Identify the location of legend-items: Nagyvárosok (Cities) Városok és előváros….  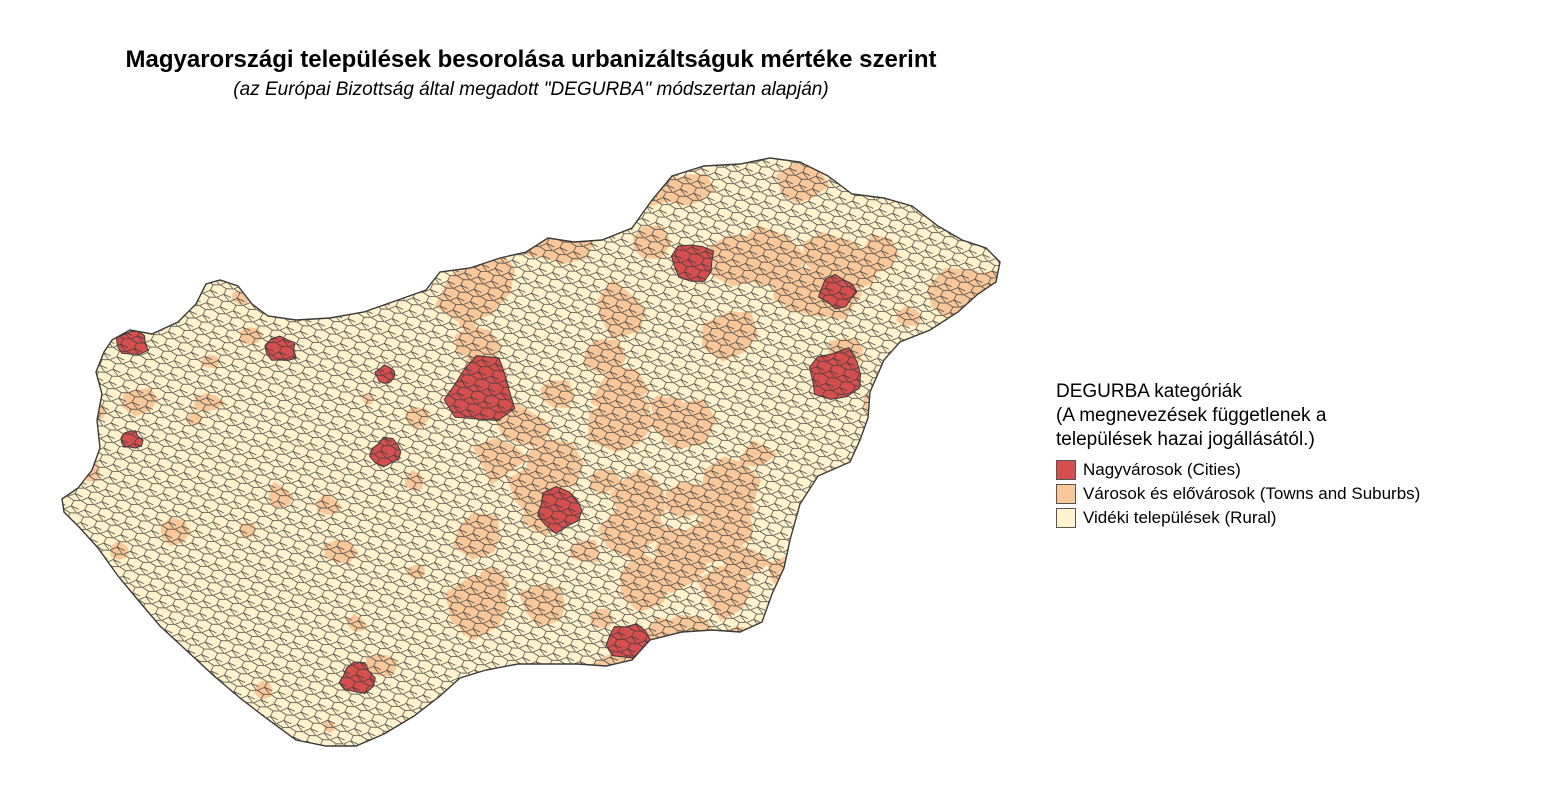
(1301, 494).